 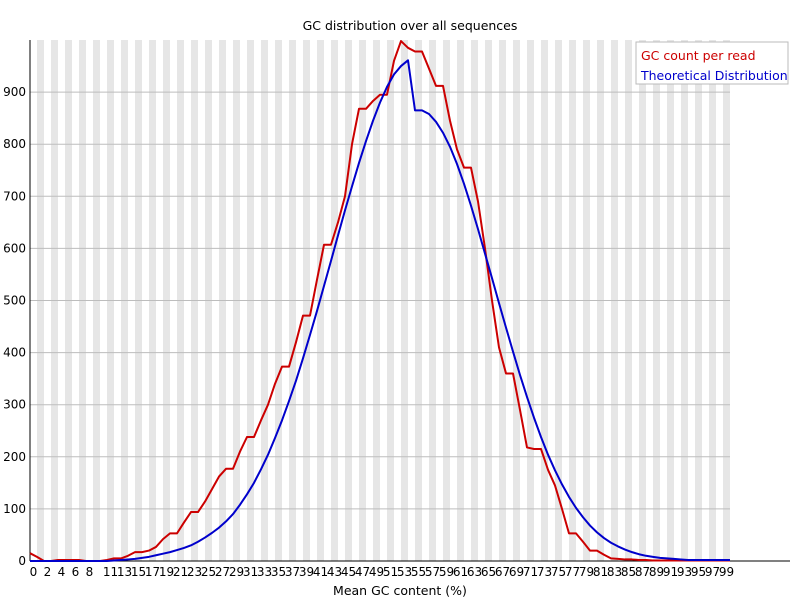 What do you see at coordinates (264, 572) in the screenshot?
I see `x-tick-label: 33` at bounding box center [264, 572].